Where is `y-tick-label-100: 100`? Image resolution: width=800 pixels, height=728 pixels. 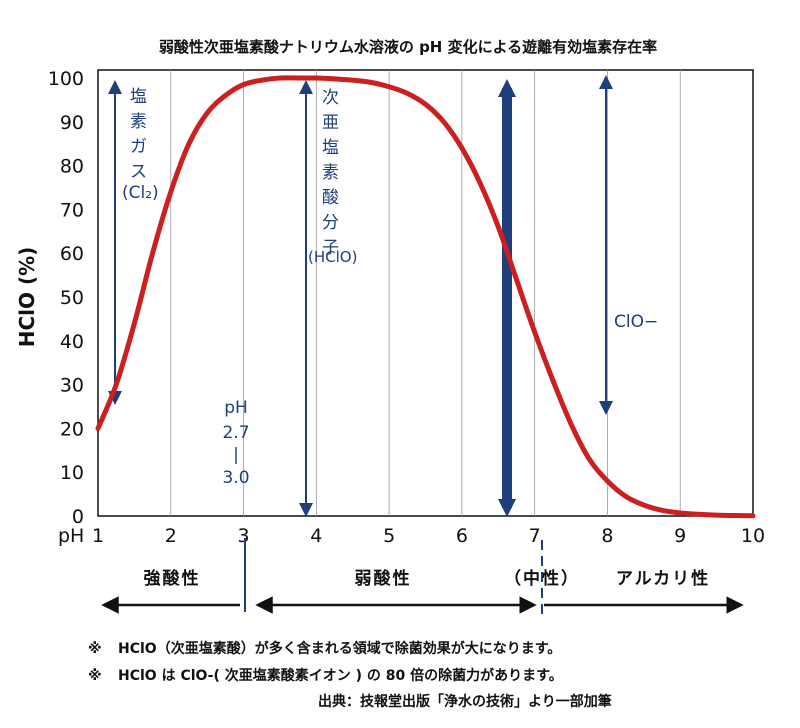 y-tick-label-100: 100 is located at coordinates (66, 79).